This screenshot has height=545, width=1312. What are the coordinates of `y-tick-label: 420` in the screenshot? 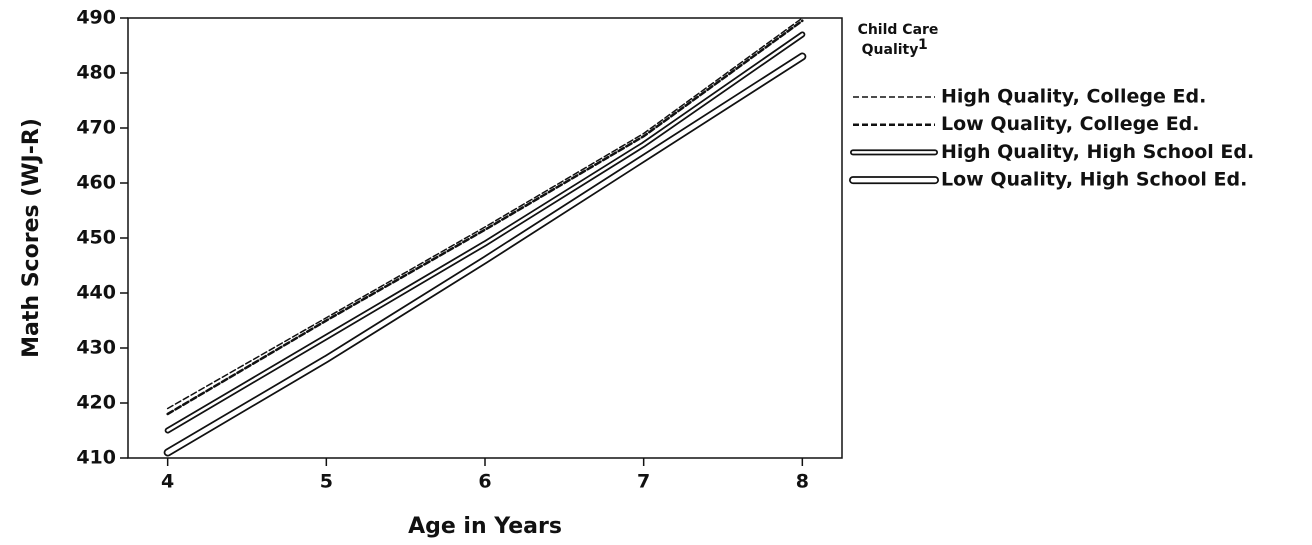 It's located at (96, 403).